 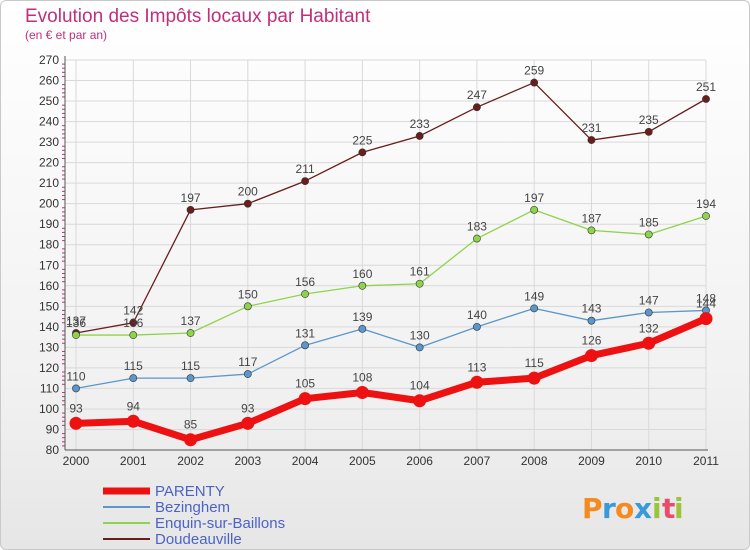 I want to click on y-tick-label: 120, so click(x=49, y=368).